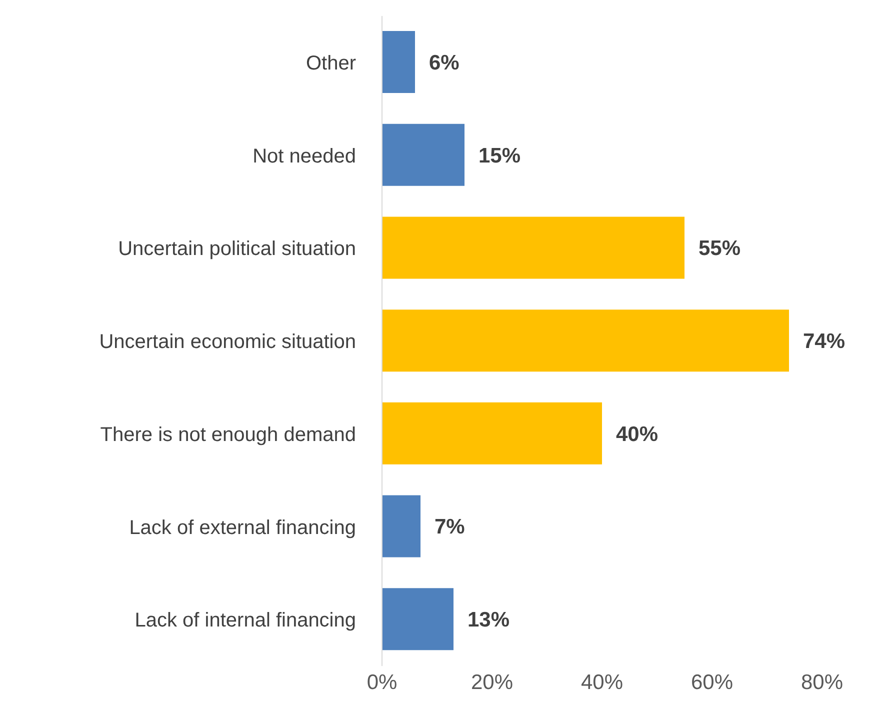 The width and height of the screenshot is (887, 718). What do you see at coordinates (712, 682) in the screenshot?
I see `x-tick-label: 60%` at bounding box center [712, 682].